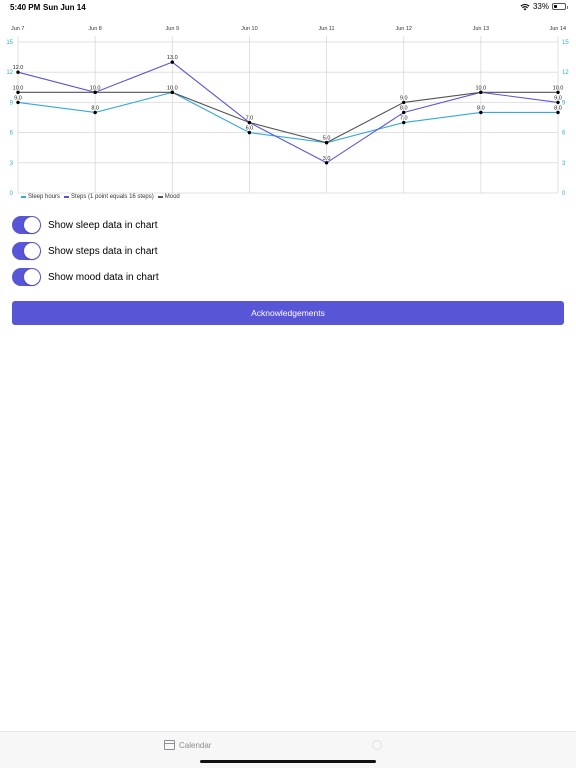 The height and width of the screenshot is (768, 576). I want to click on mood-toggle, so click(26, 277).